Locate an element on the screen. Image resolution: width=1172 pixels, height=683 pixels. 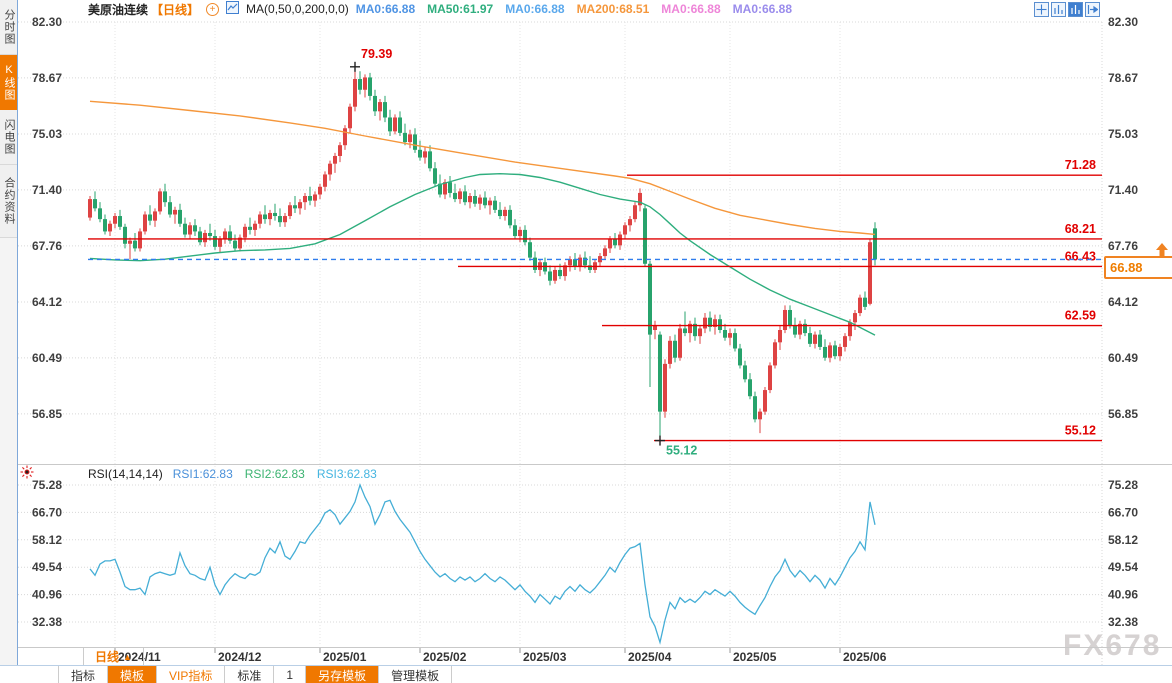
pane-divider is located at coordinates (586, 464).